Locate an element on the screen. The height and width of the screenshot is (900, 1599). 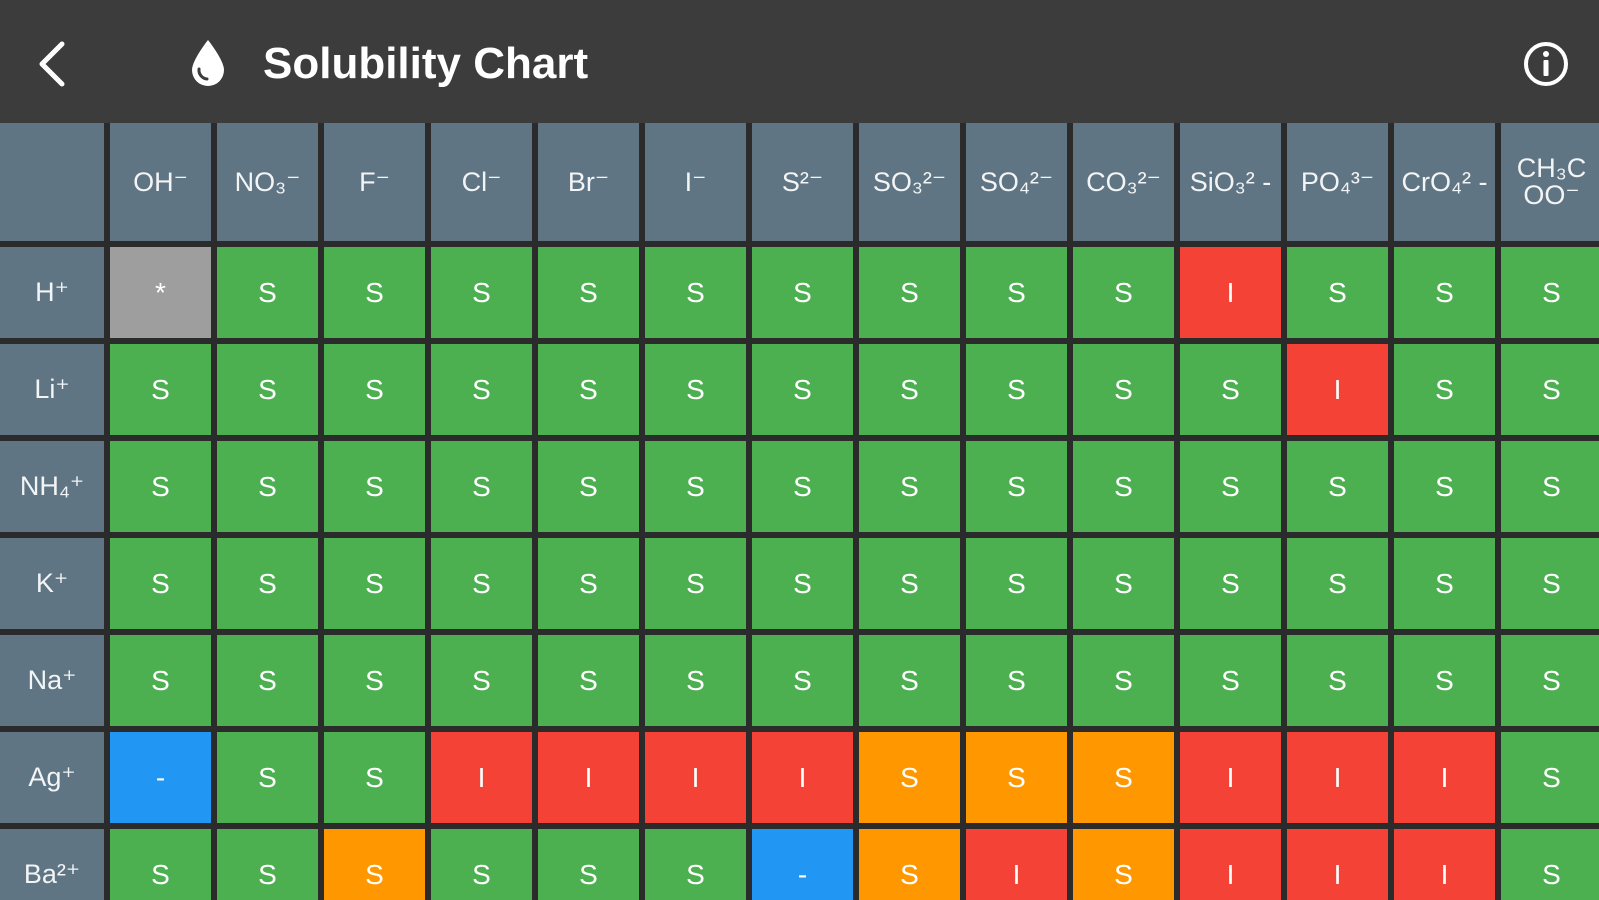
column-header-anion: F⁻ is located at coordinates (374, 182).